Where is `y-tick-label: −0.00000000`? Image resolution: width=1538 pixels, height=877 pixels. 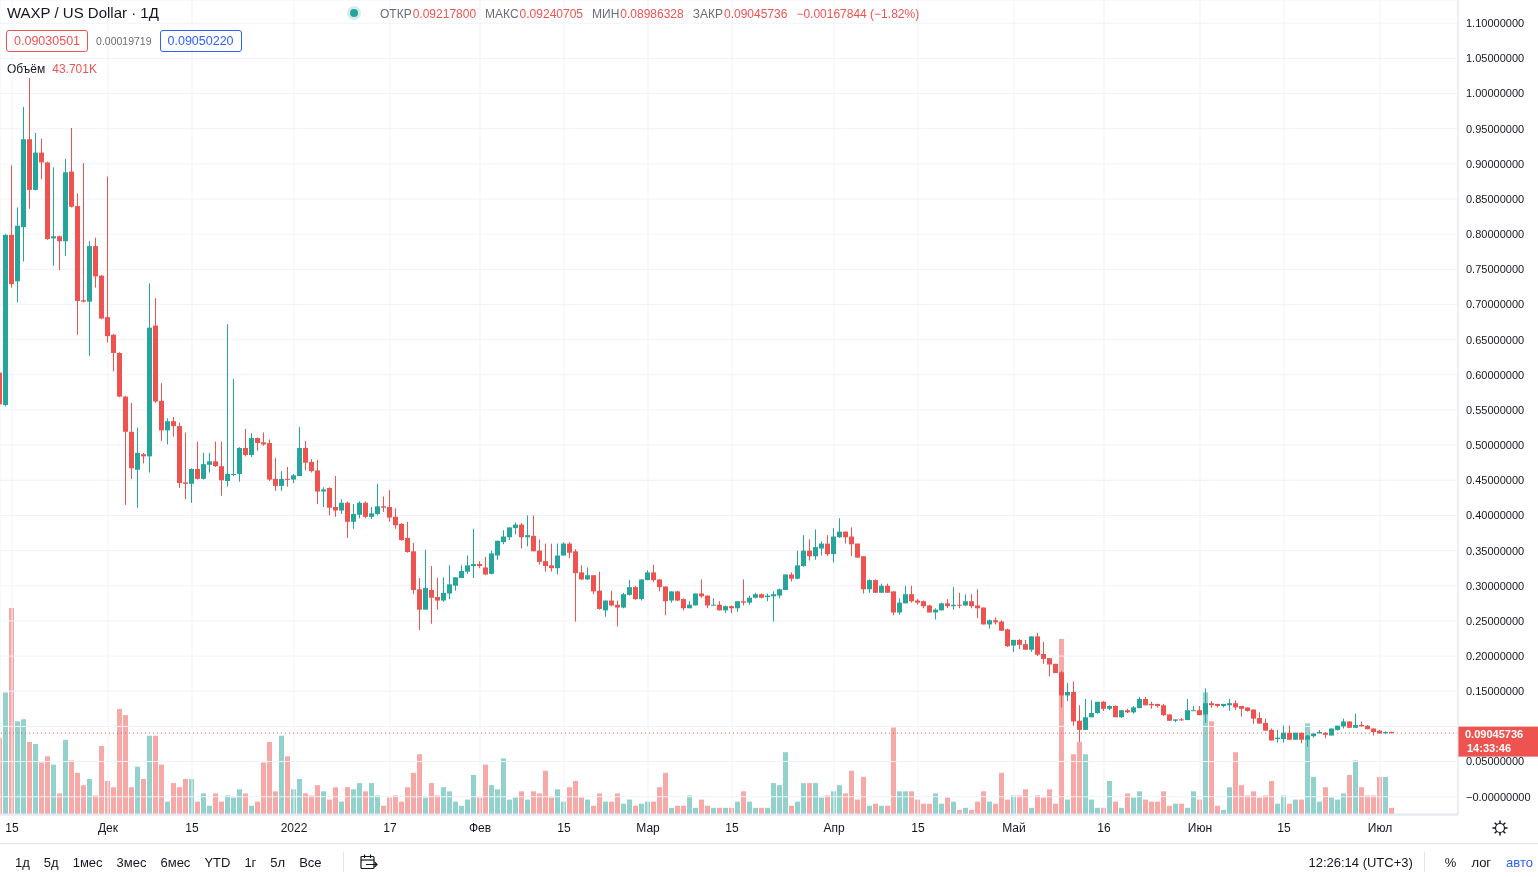
y-tick-label: −0.00000000 is located at coordinates (1498, 796).